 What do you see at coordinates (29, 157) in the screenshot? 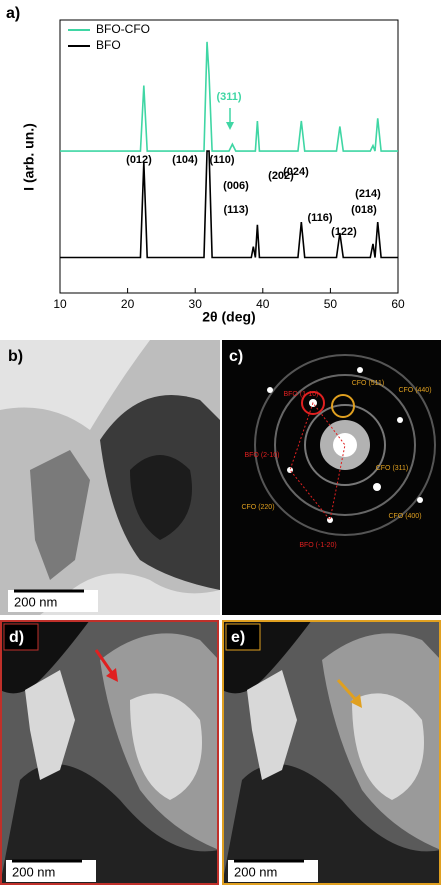
I see `y-axis-label: I (arb. un.)` at bounding box center [29, 157].